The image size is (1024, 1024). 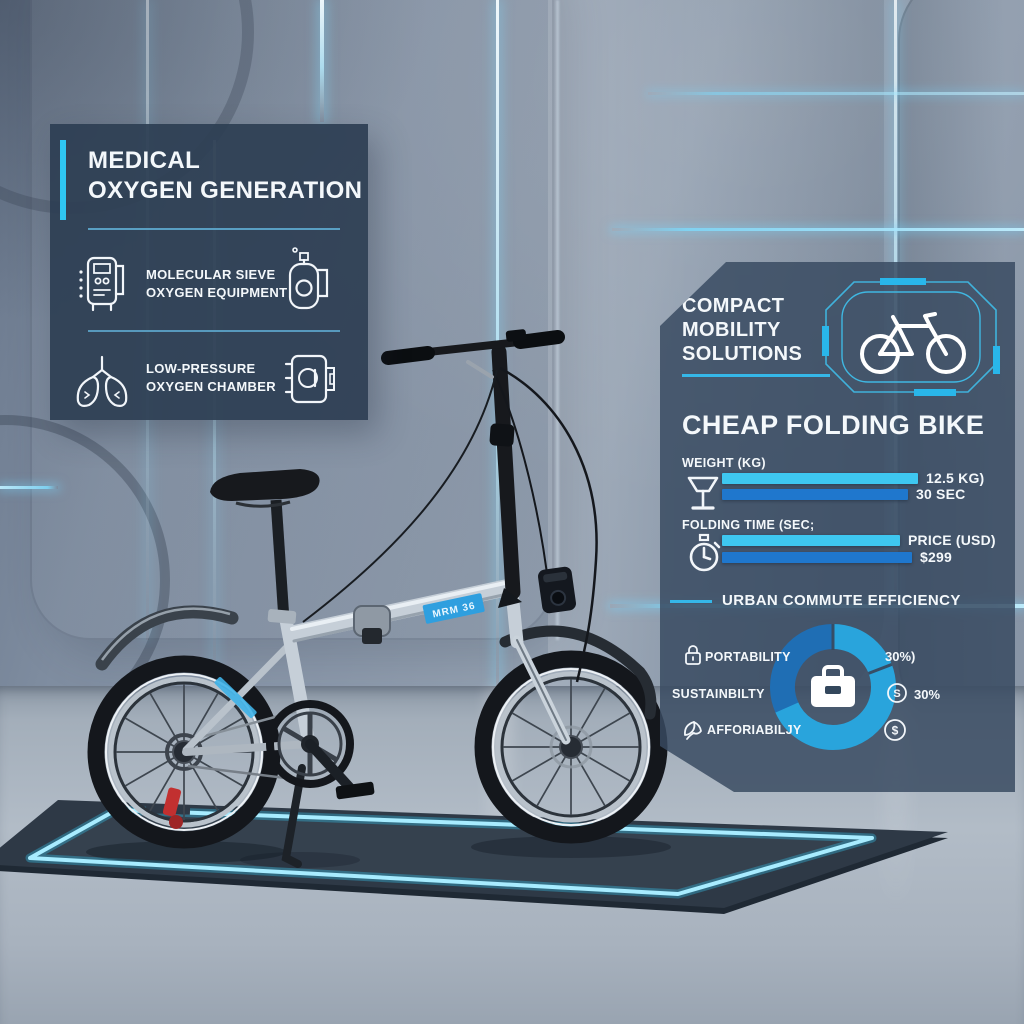 What do you see at coordinates (691, 601) in the screenshot?
I see `section-dash` at bounding box center [691, 601].